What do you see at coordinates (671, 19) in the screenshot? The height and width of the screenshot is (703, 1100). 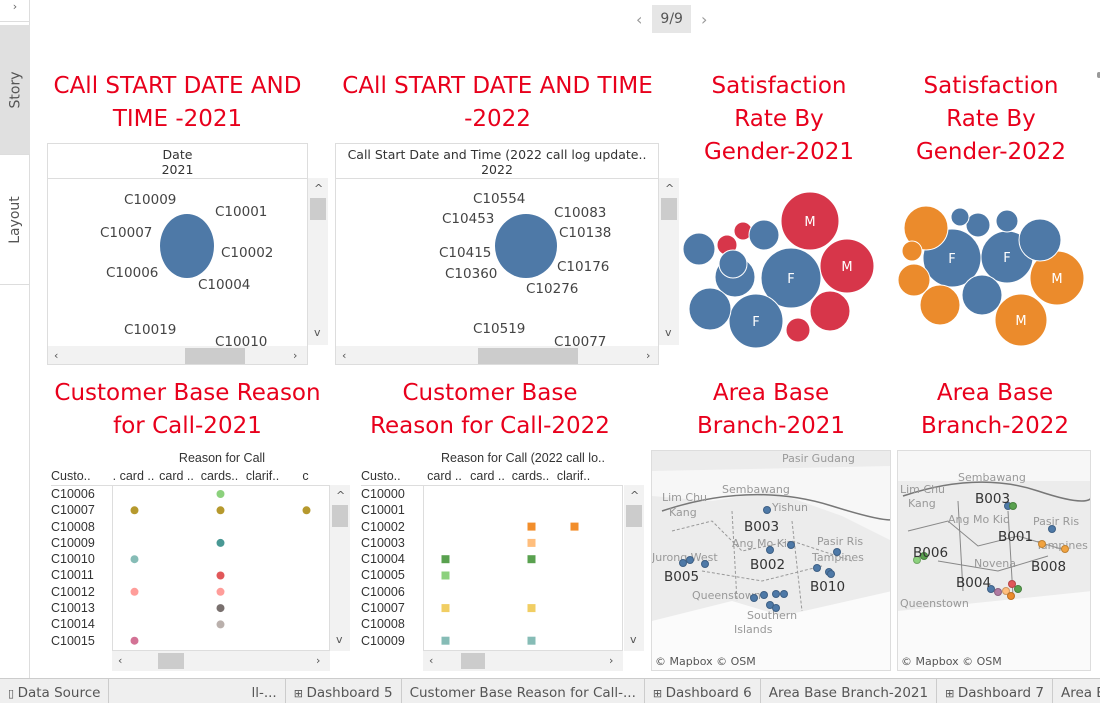 I see `page-indicator: 9/9` at bounding box center [671, 19].